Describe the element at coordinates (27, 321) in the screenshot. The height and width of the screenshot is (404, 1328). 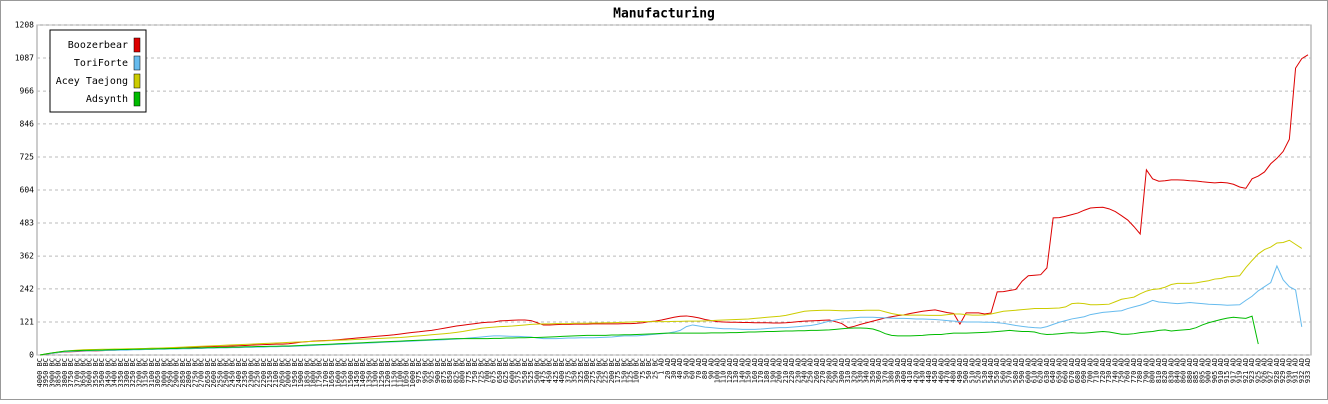
I see `y-tick-label: 121` at that location.